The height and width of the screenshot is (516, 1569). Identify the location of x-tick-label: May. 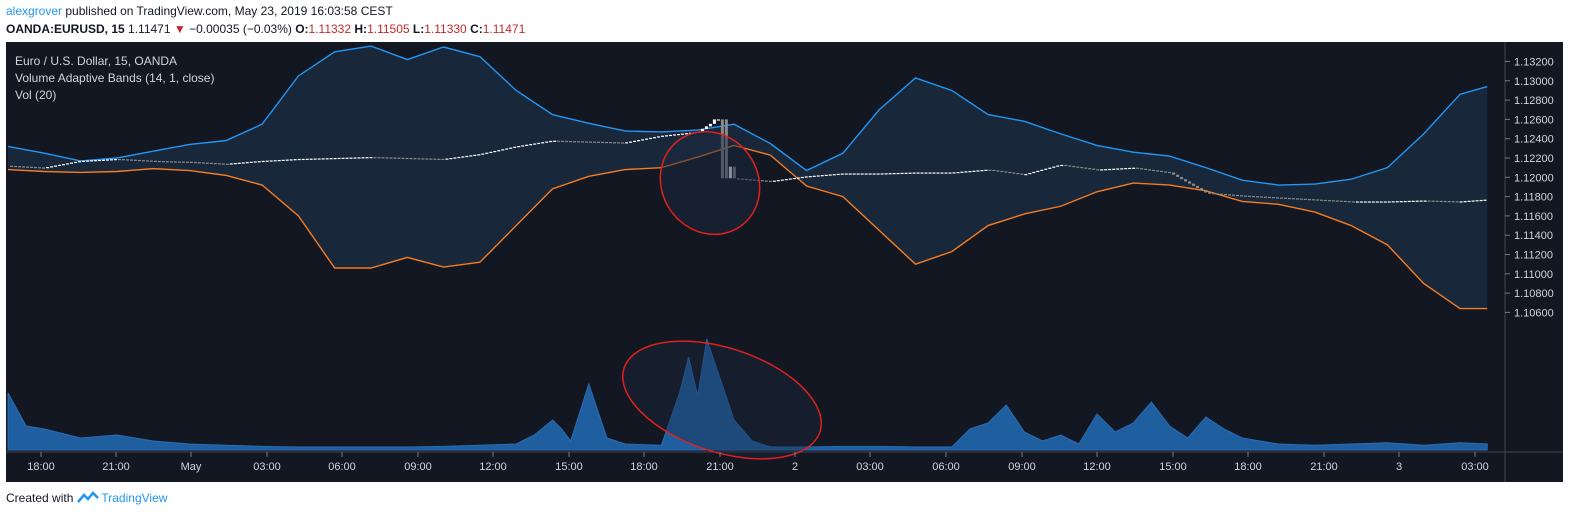
(191, 467).